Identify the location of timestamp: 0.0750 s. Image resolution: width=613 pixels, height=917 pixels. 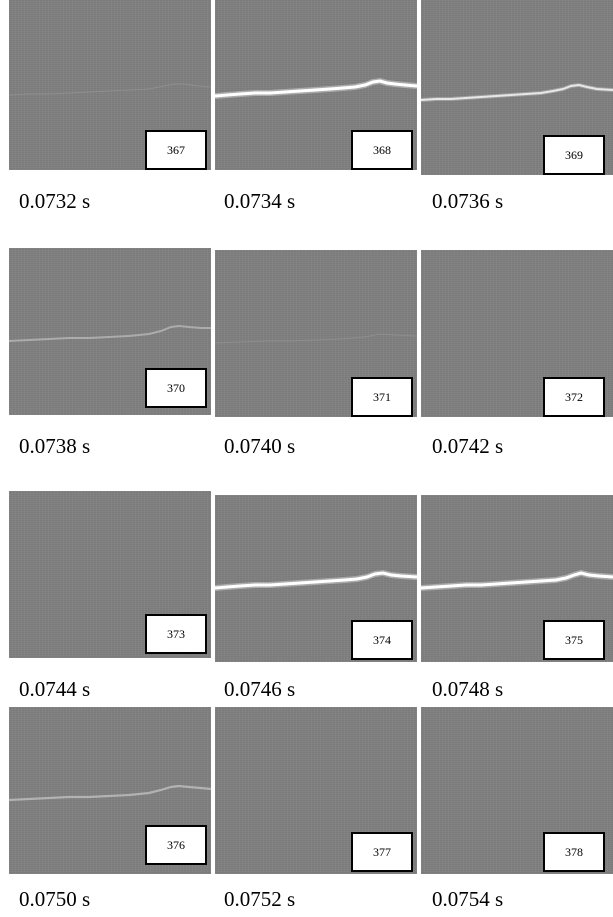
(55, 899).